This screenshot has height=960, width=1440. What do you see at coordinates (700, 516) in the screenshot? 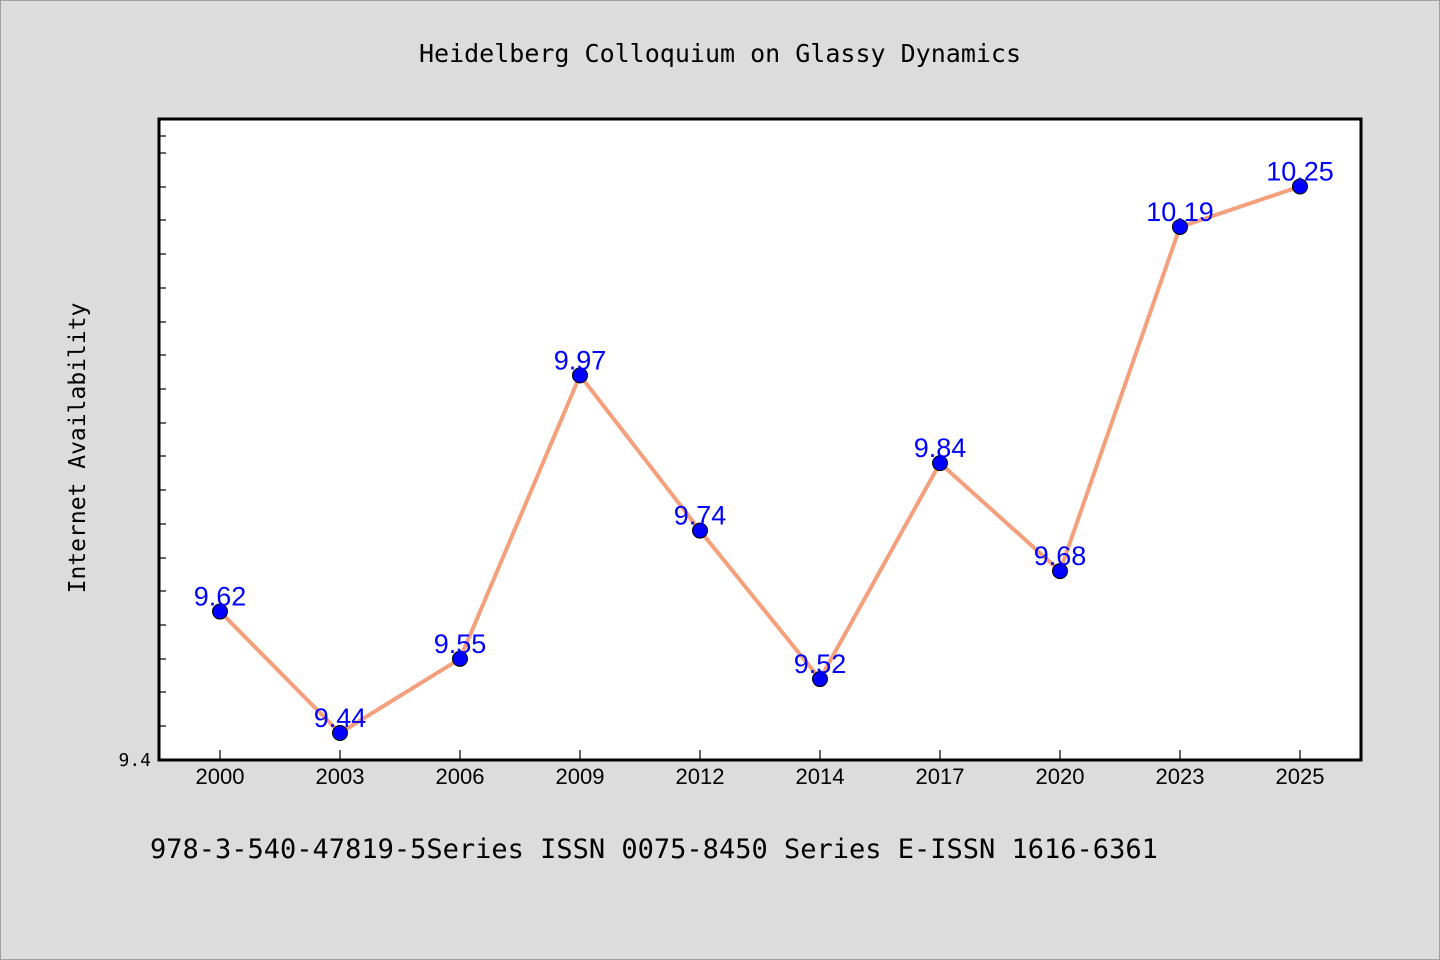
I see `data-label-2012: 9.74` at bounding box center [700, 516].